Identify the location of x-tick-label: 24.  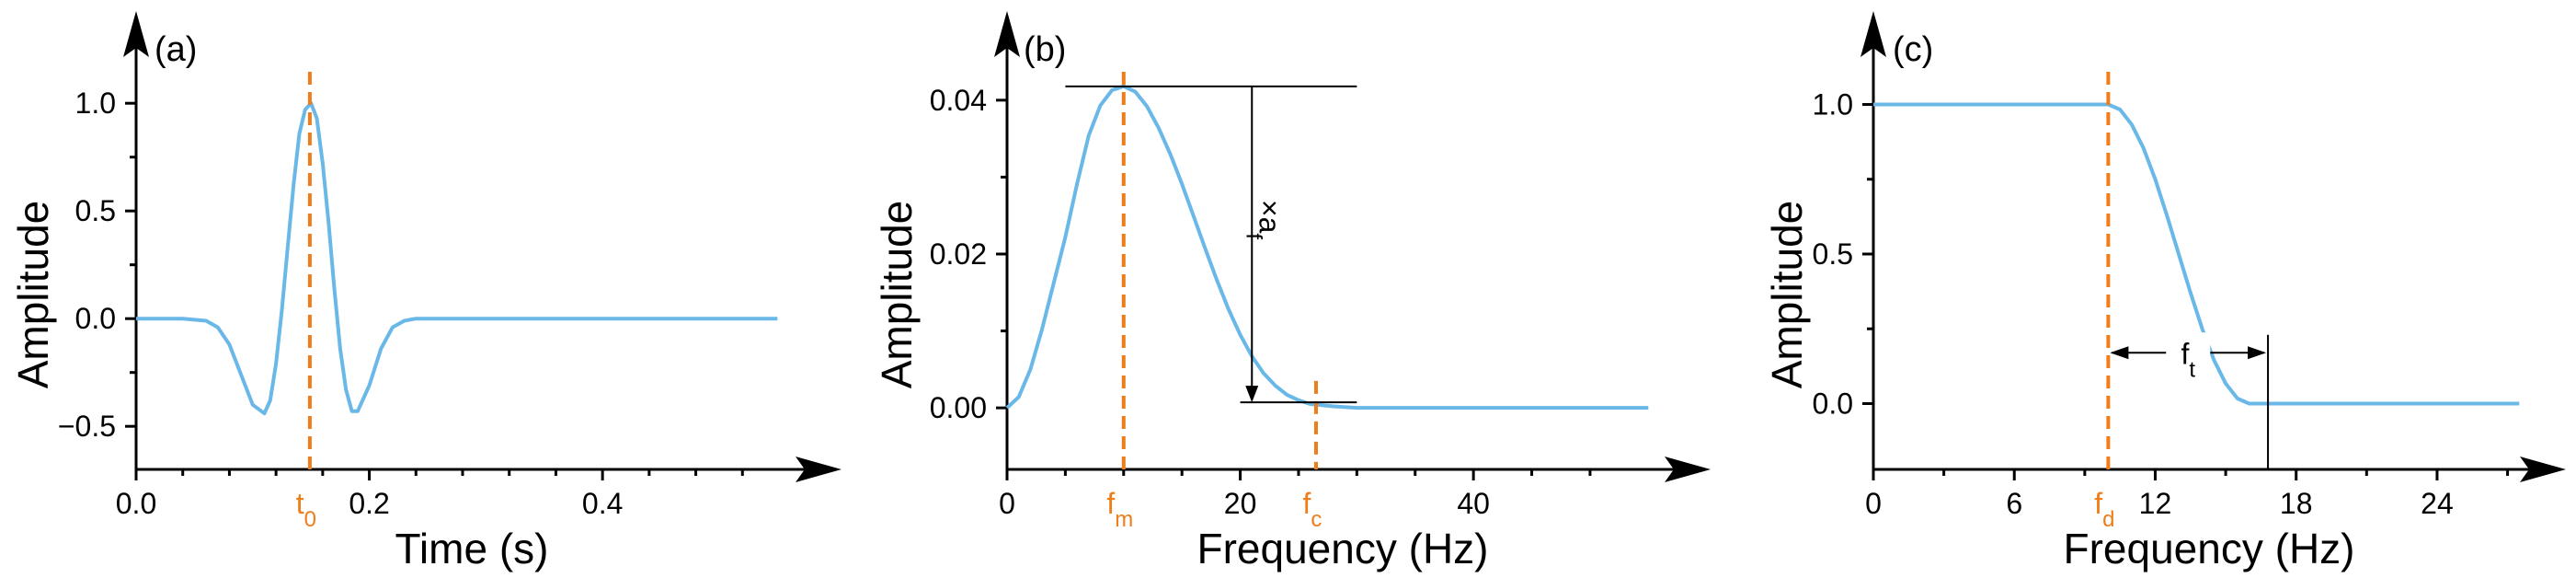
(2437, 503).